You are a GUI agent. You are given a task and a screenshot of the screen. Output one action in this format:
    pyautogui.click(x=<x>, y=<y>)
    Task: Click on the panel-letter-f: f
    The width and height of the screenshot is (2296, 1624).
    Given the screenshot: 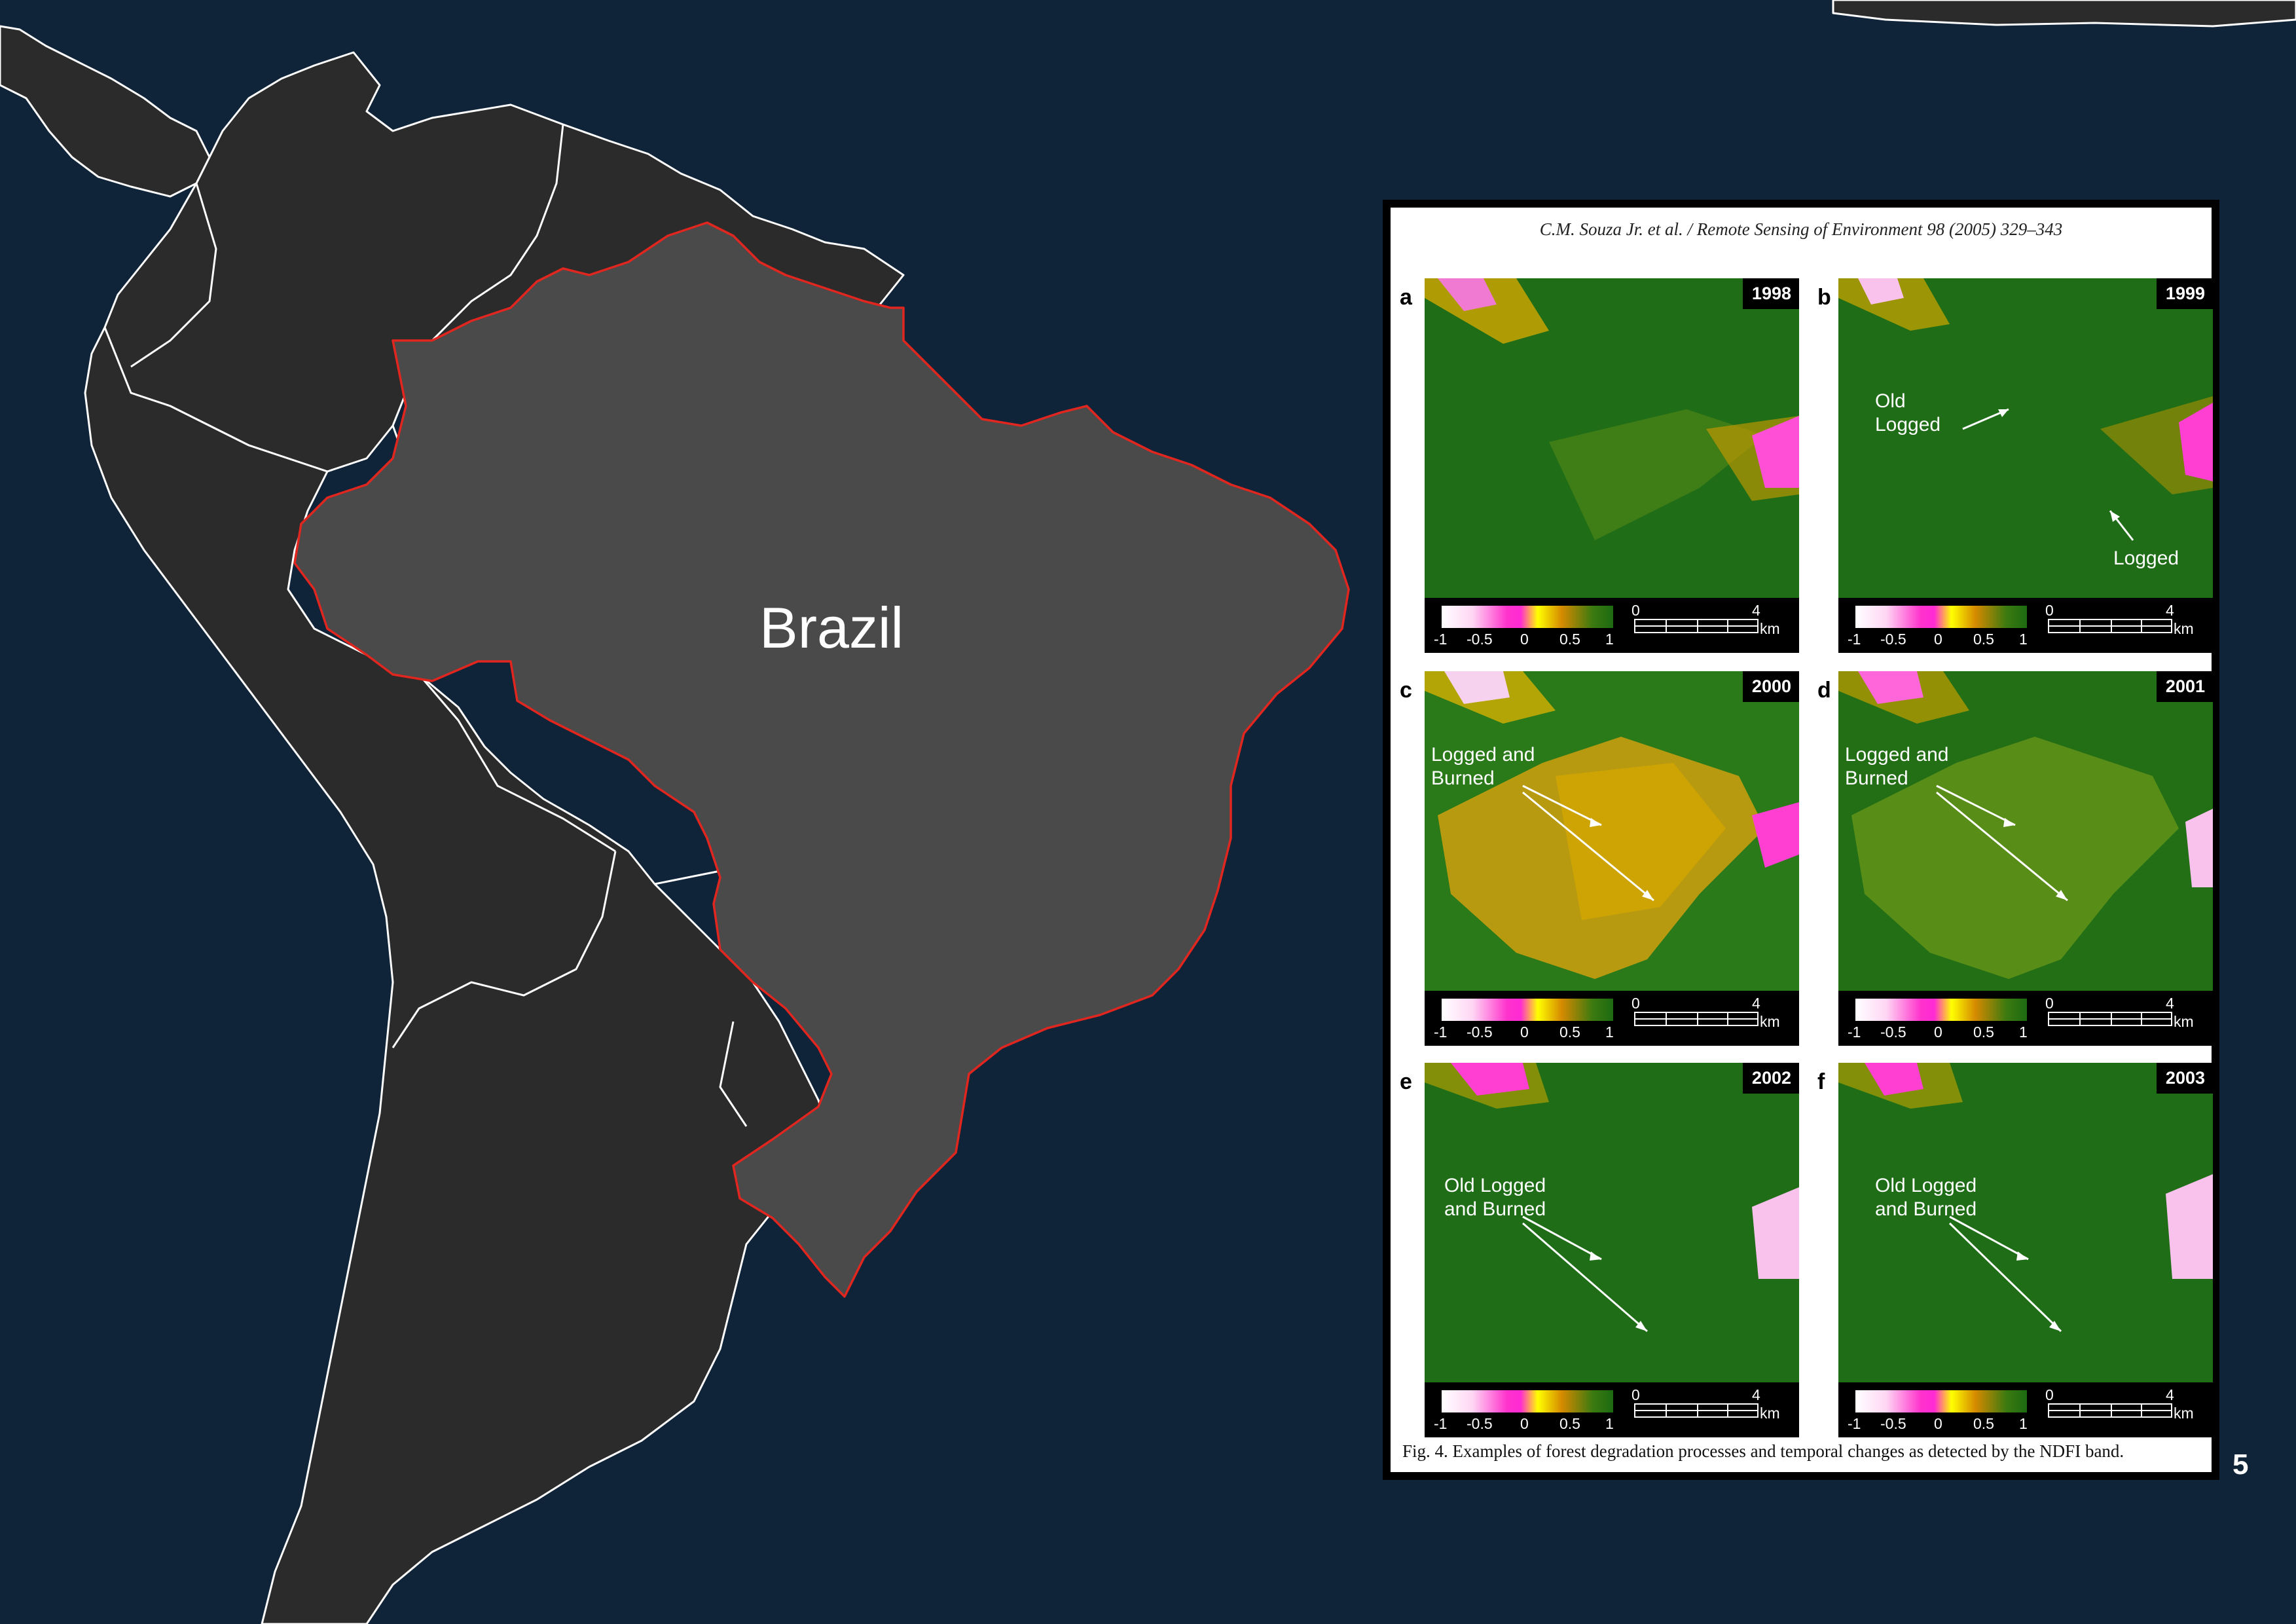 What is the action you would take?
    pyautogui.click(x=1821, y=1081)
    